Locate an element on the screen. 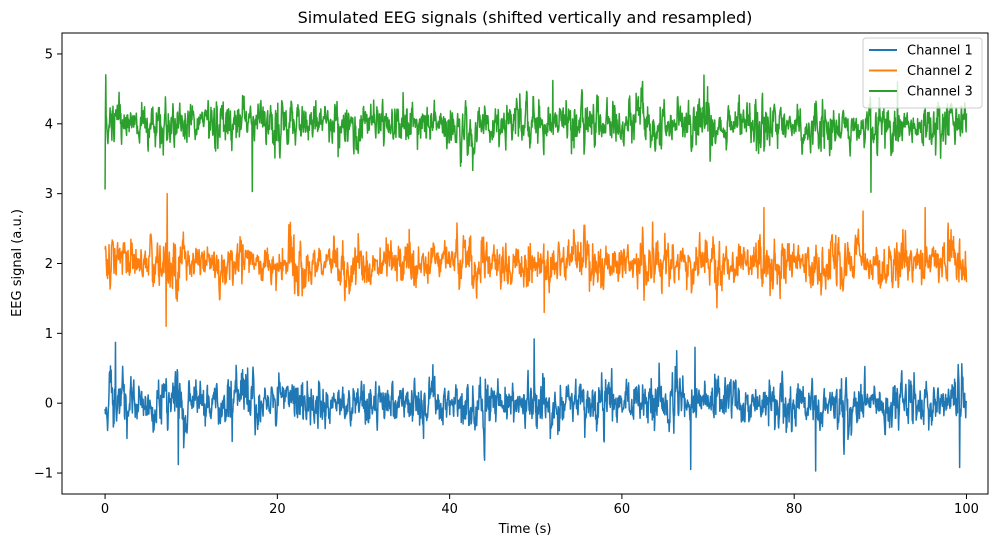  legend: Channel 1 Channel 2 Channel 3 is located at coordinates (922, 73).